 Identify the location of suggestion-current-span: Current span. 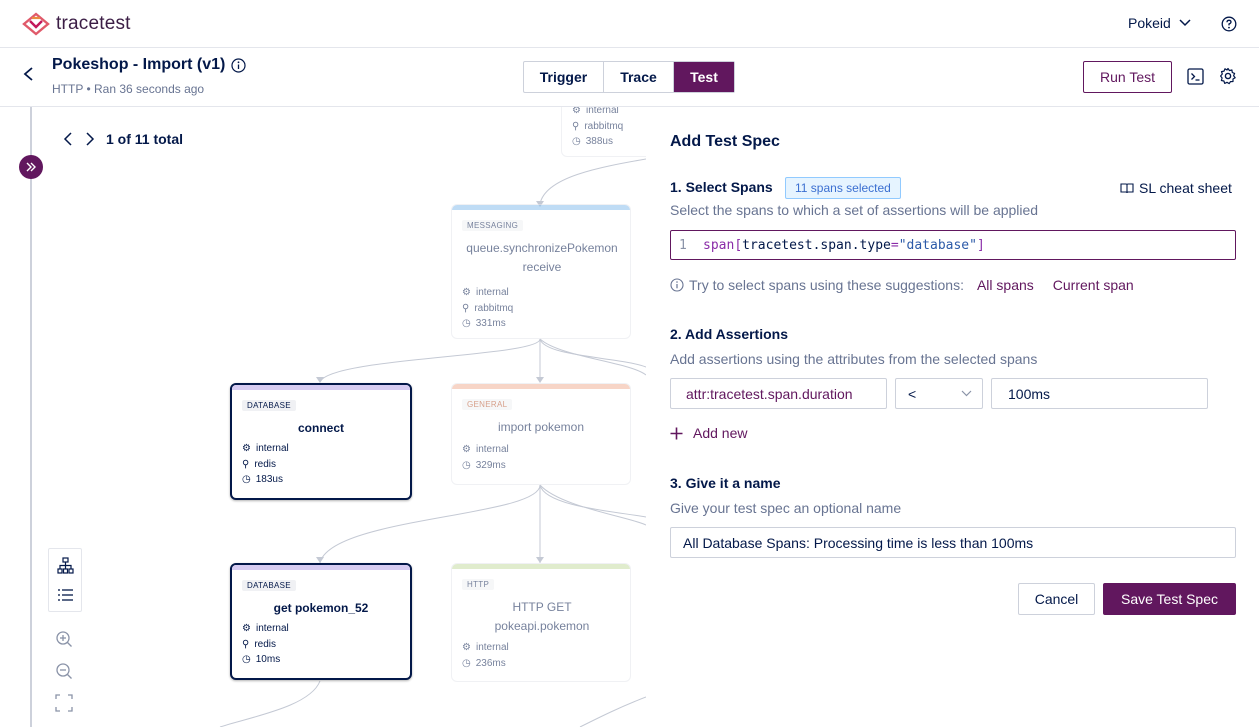
(1093, 285).